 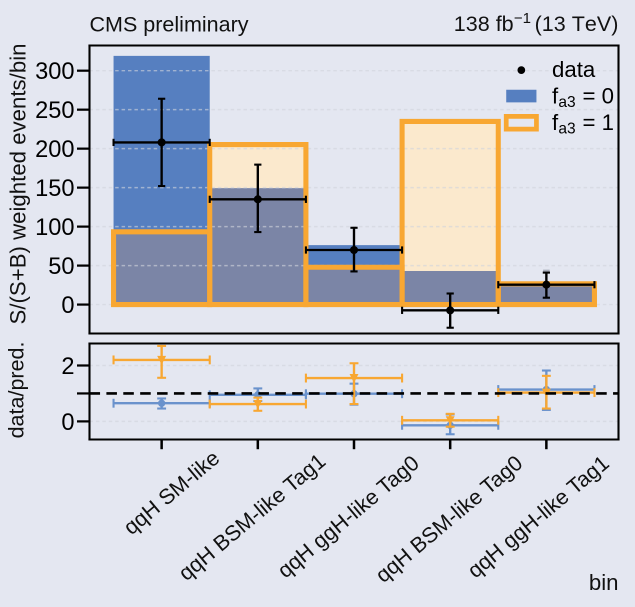 What do you see at coordinates (169, 25) in the screenshot?
I see `svg-text: CMS preliminary` at bounding box center [169, 25].